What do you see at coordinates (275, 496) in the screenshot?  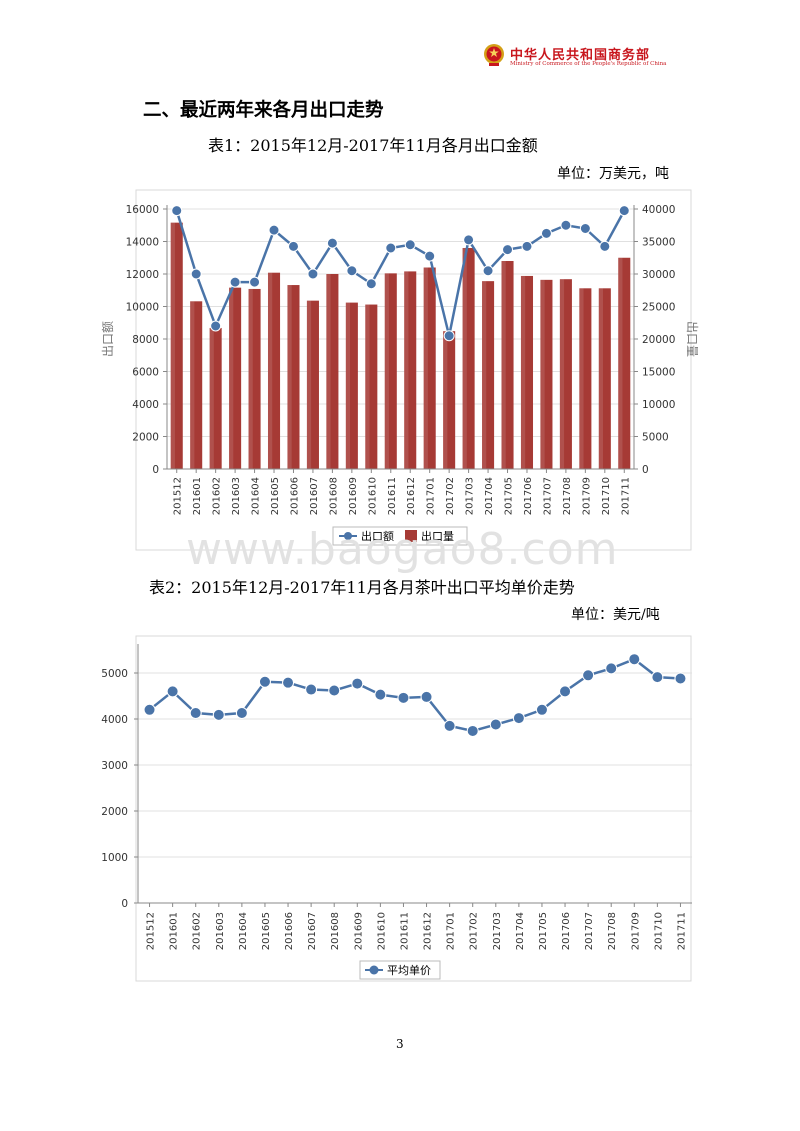 I see `chart1-x-tick-label: 201605` at bounding box center [275, 496].